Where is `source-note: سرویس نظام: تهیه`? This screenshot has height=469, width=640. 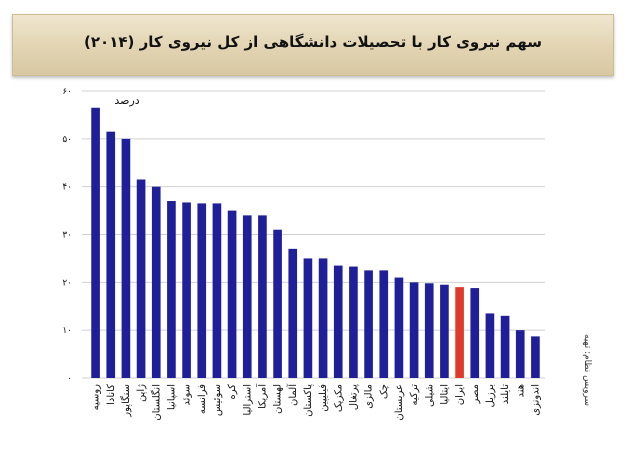
source-note: سرویس نظام: تهیه is located at coordinates (587, 370).